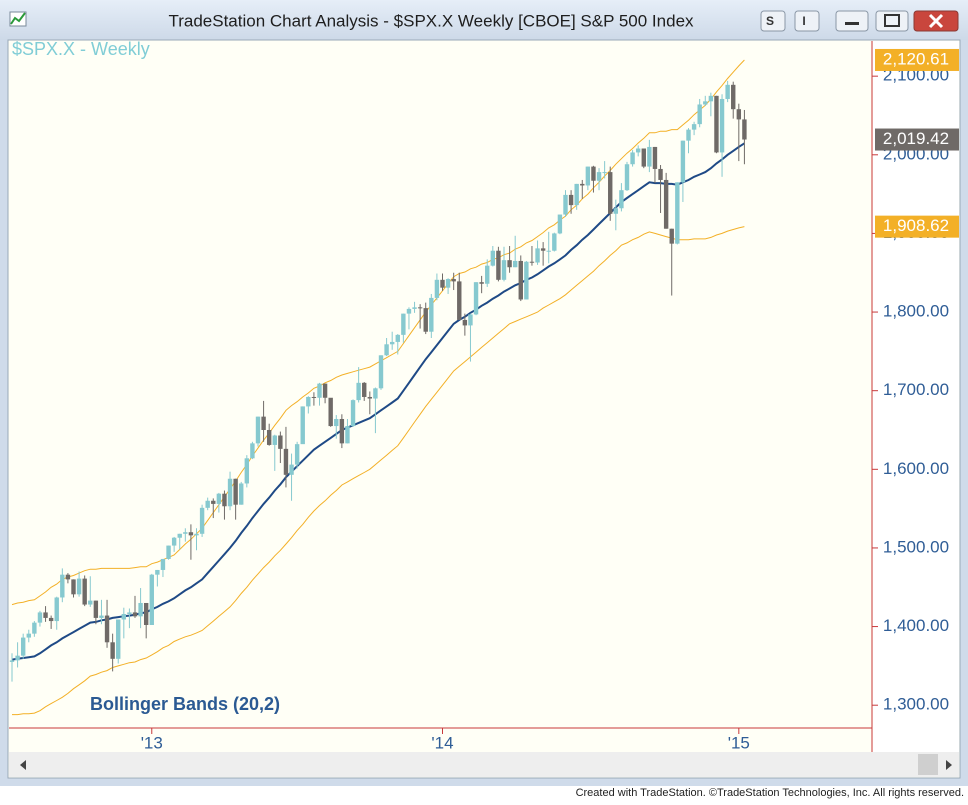  I want to click on scroll-right, so click(949, 765).